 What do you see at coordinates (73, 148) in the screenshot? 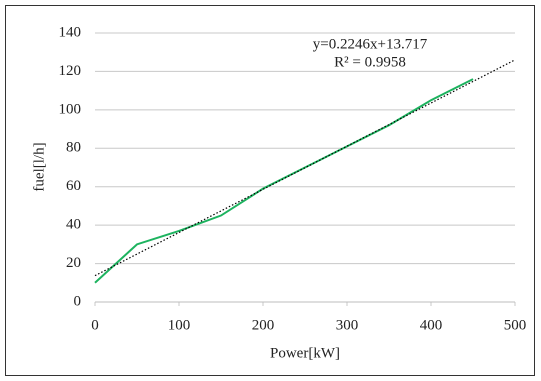
I see `y-tick-label: 80` at bounding box center [73, 148].